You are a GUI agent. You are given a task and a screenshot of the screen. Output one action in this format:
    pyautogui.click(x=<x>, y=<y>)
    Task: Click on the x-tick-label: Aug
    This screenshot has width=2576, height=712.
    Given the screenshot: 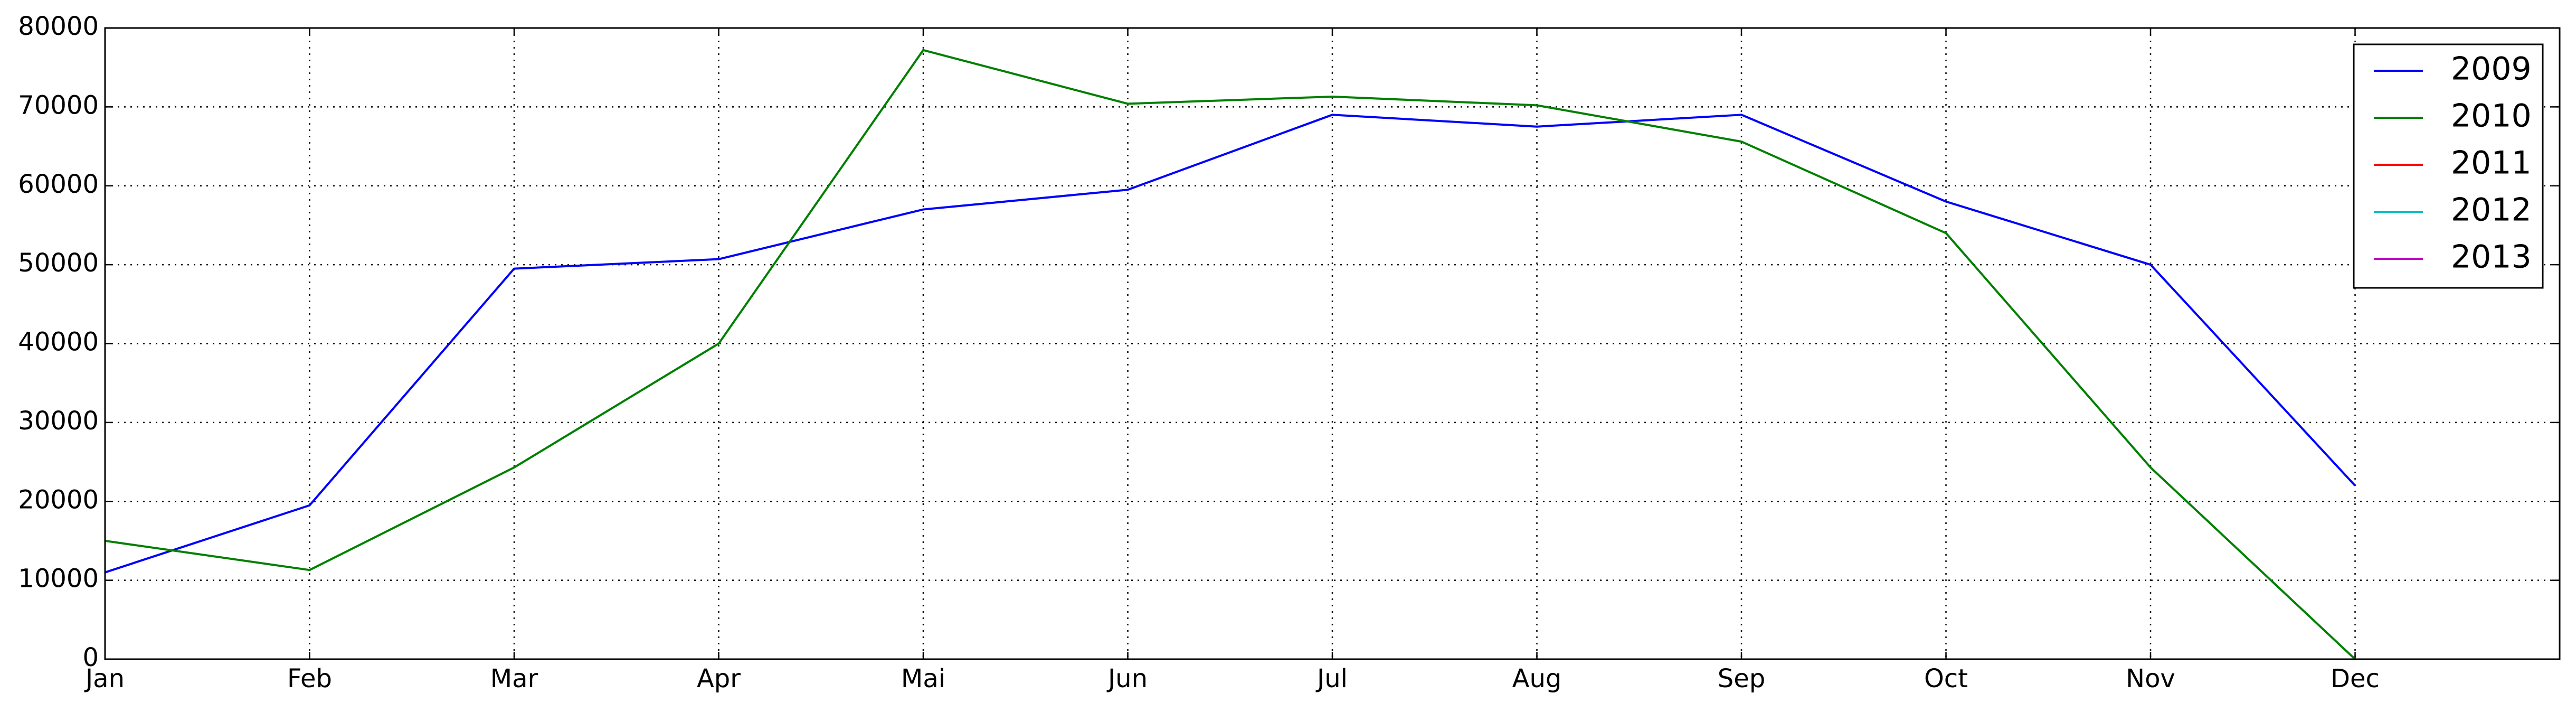 What is the action you would take?
    pyautogui.click(x=1537, y=679)
    